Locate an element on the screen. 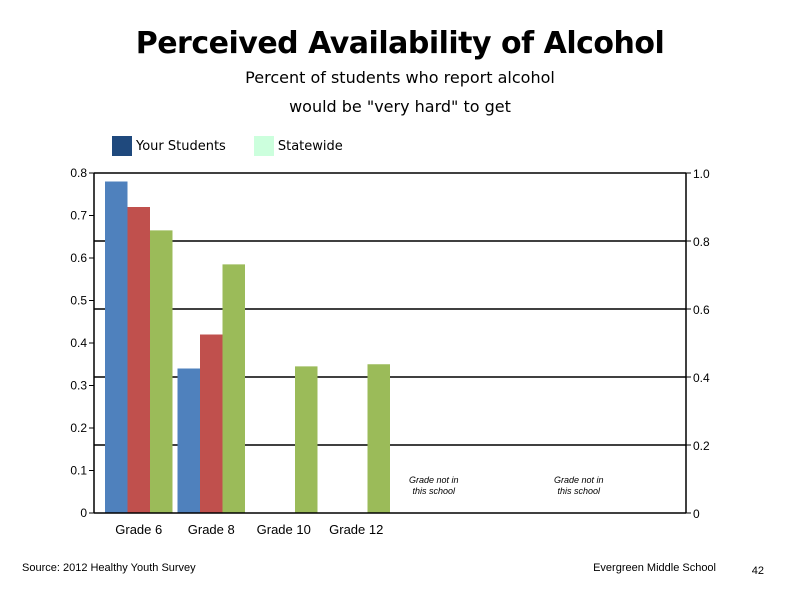  chart-subtitle-line-2: would be "very hard" to get is located at coordinates (400, 106).